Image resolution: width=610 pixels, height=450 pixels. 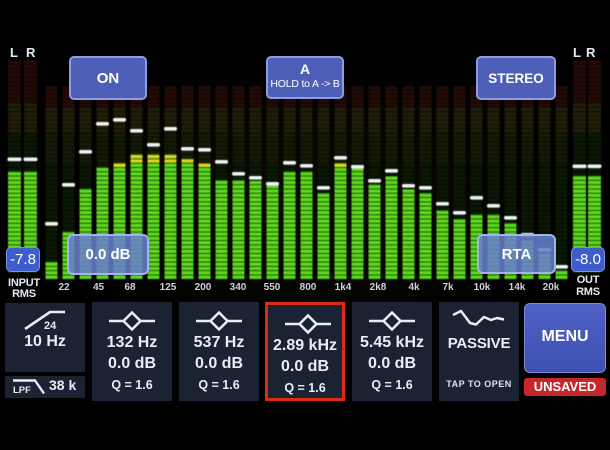 I want to click on svg-text: 24, so click(x=50, y=326).